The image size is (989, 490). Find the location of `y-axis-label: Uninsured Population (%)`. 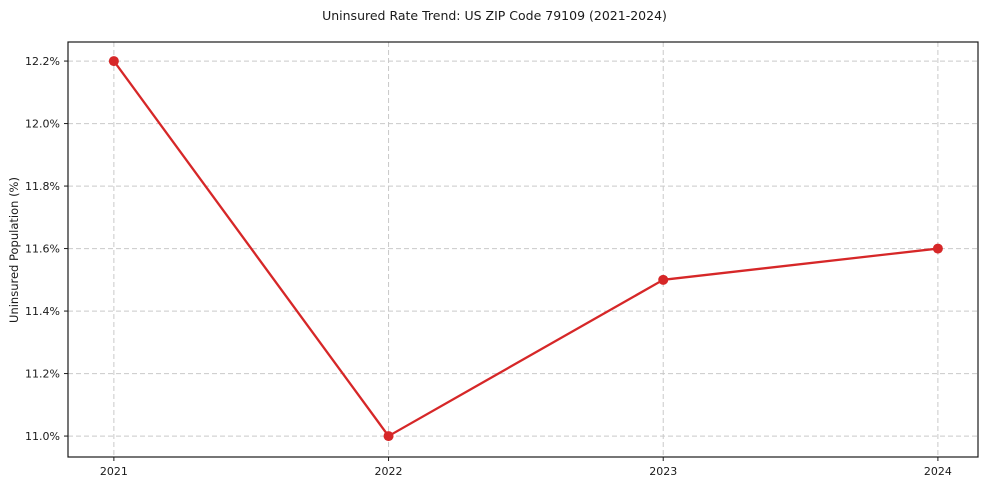

y-axis-label: Uninsured Population (%) is located at coordinates (14, 250).